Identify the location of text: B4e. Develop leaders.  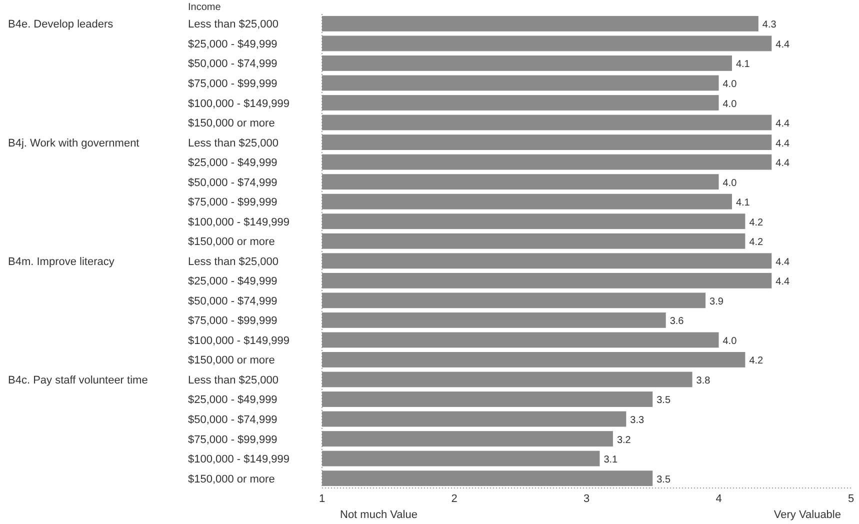
(61, 24).